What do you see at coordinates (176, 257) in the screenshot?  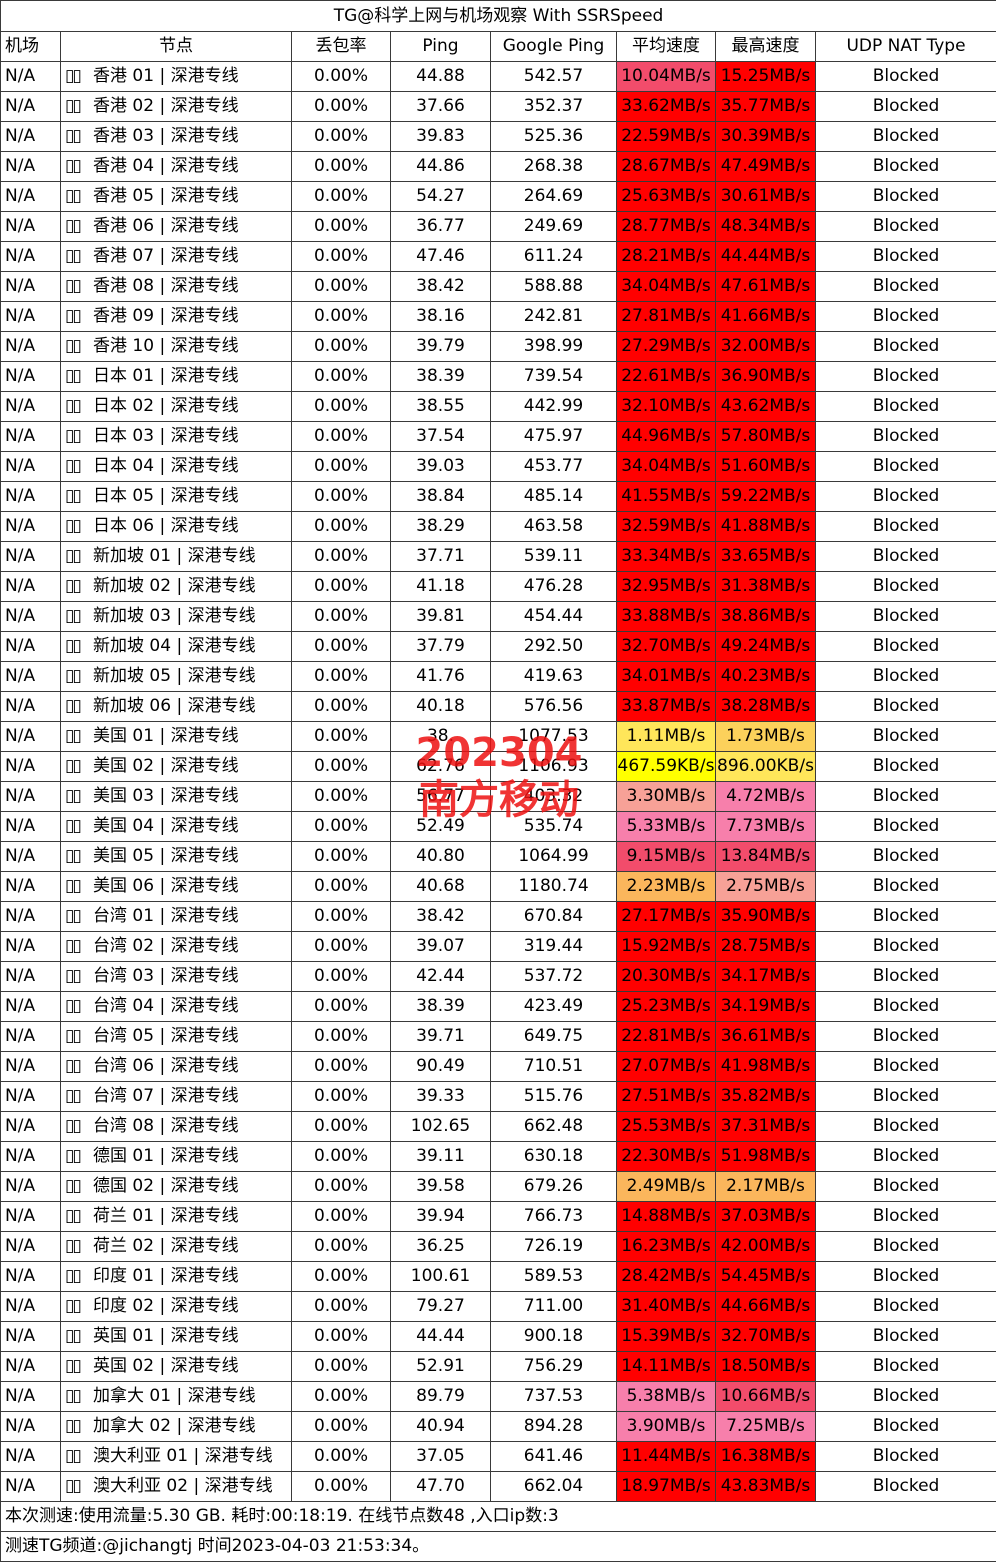 I see `node-cell: ▯▯香港 07 | 深港专线` at bounding box center [176, 257].